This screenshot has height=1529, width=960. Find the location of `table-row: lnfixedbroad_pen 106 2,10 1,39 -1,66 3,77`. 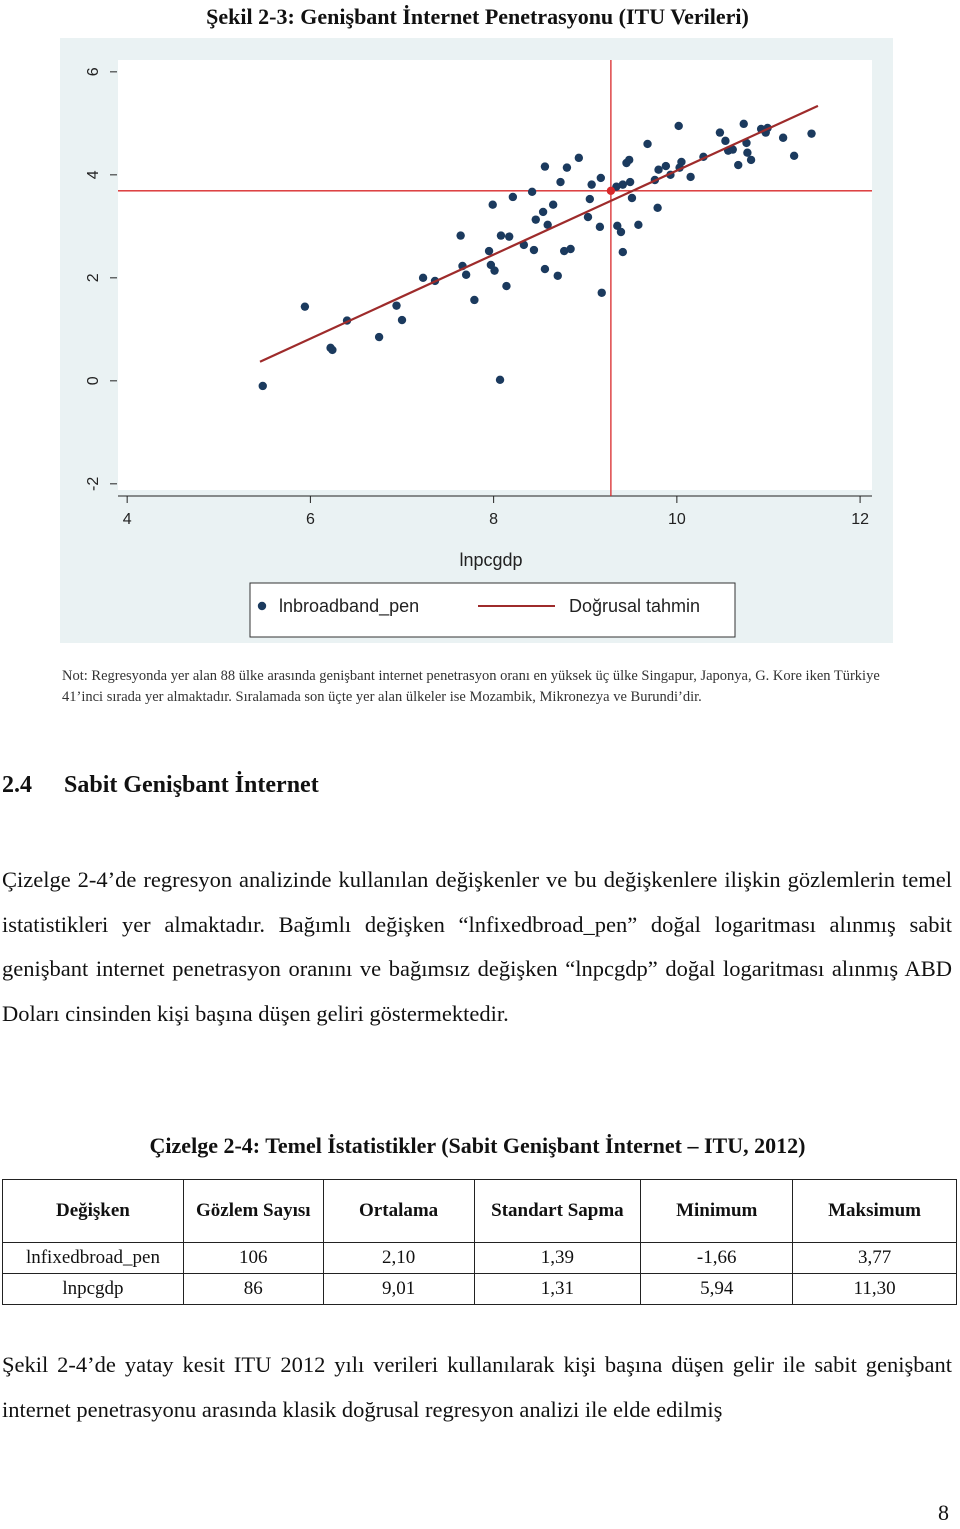

table-row: lnfixedbroad_pen 106 2,10 1,39 -1,66 3,77 is located at coordinates (479, 1258).